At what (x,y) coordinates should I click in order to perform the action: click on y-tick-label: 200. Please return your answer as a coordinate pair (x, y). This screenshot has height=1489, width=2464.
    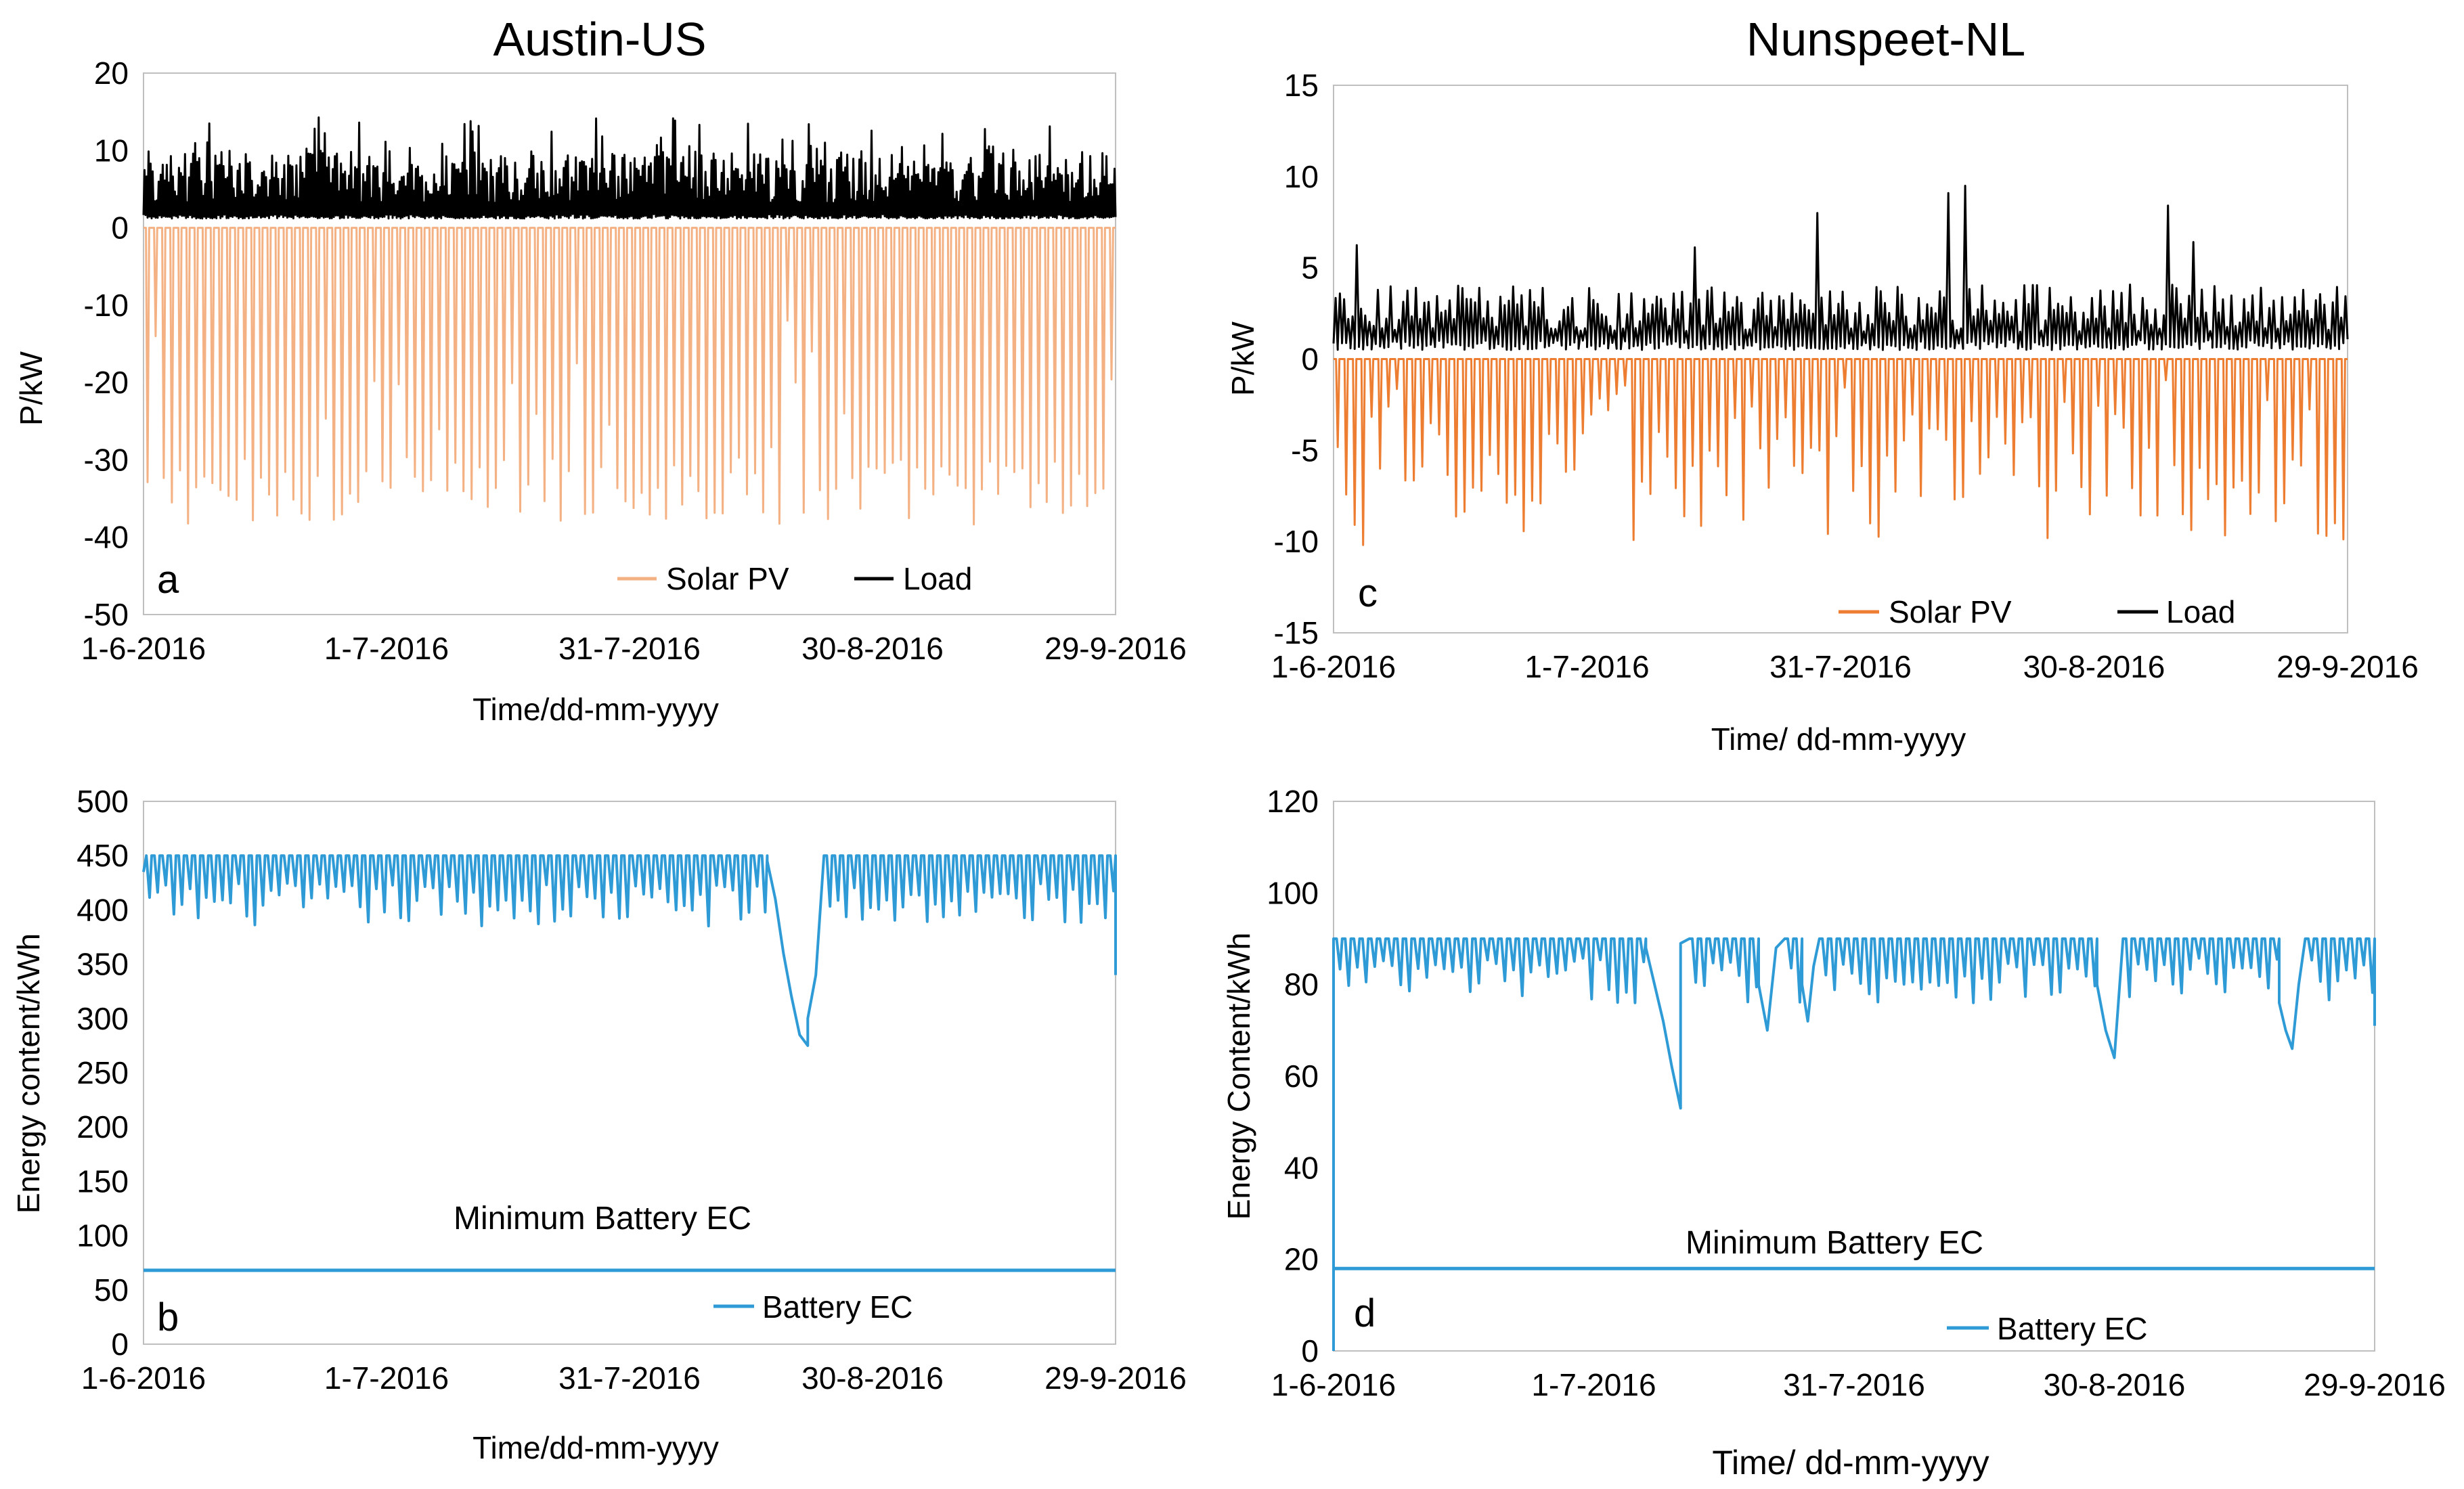
    Looking at the image, I should click on (103, 1126).